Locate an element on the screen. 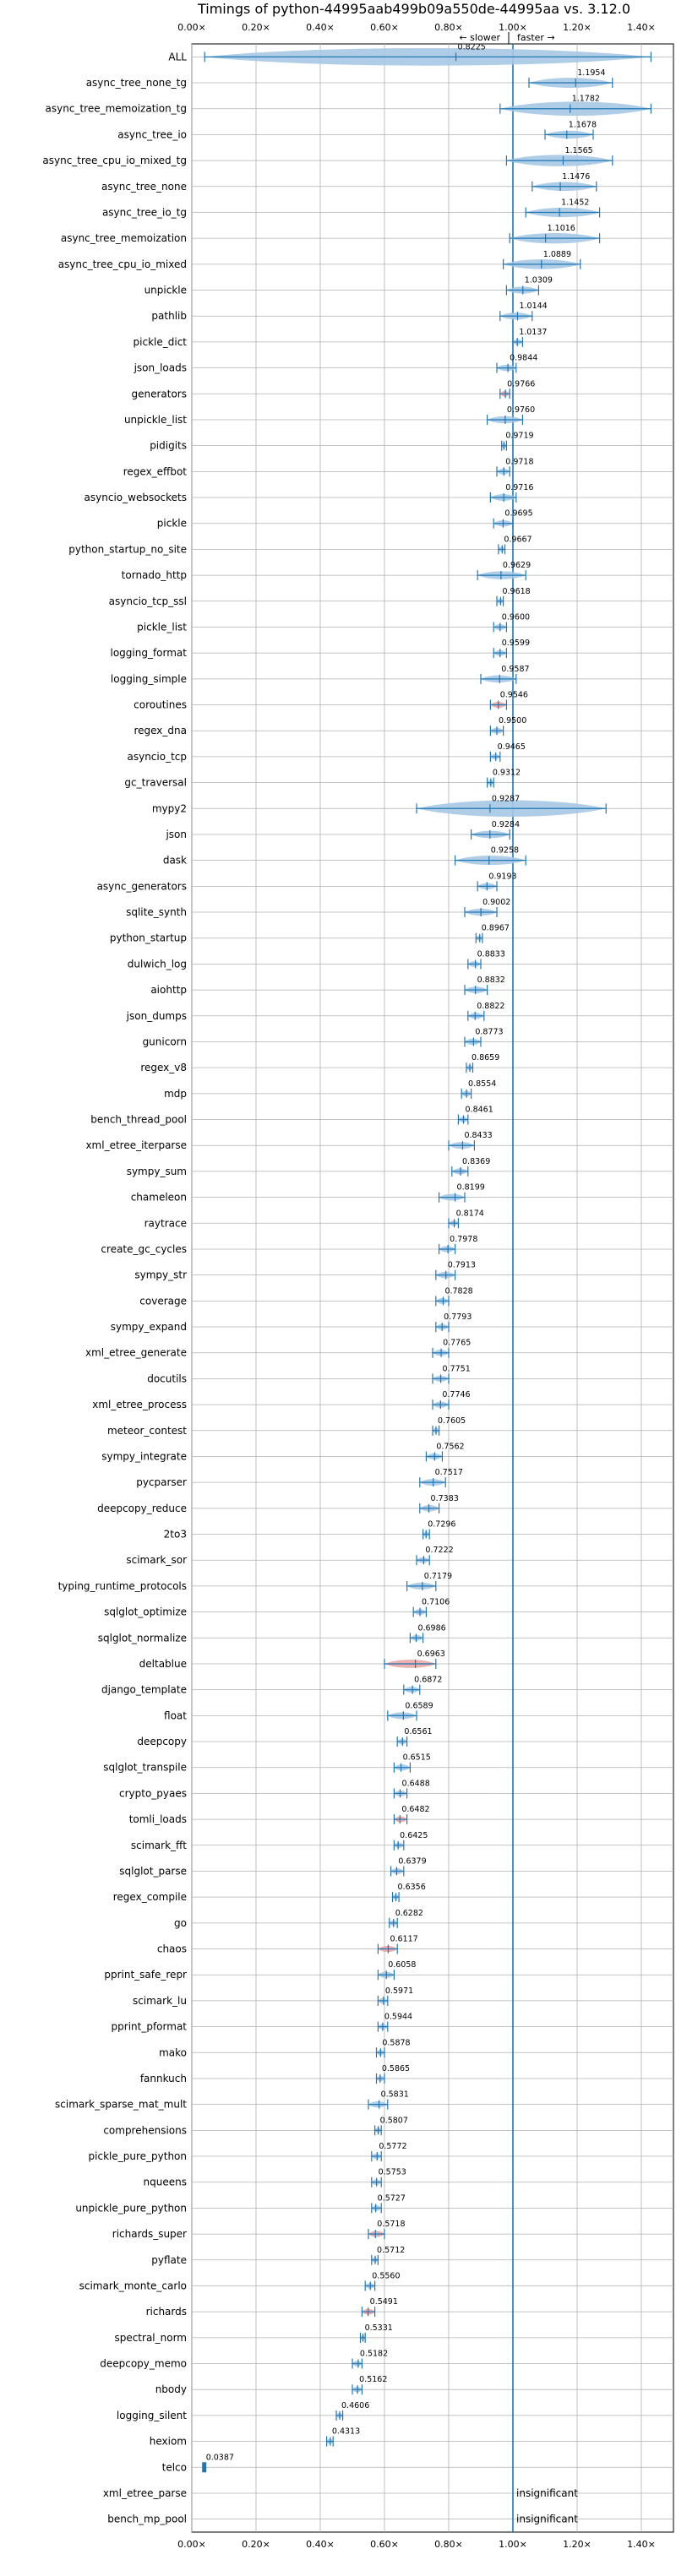 The width and height of the screenshot is (676, 2576). y-tick-label: sqlglot_parse is located at coordinates (153, 1871).